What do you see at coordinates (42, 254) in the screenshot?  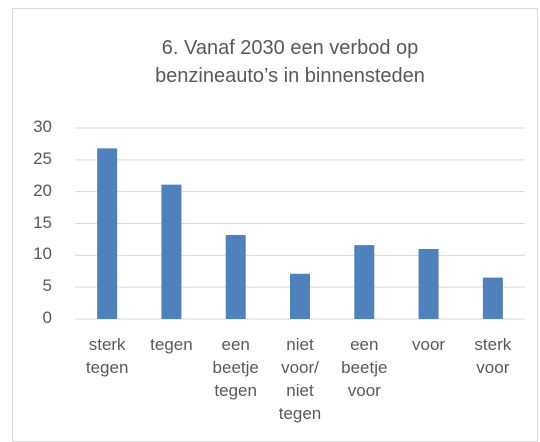 I see `y-tick-label: 10` at bounding box center [42, 254].